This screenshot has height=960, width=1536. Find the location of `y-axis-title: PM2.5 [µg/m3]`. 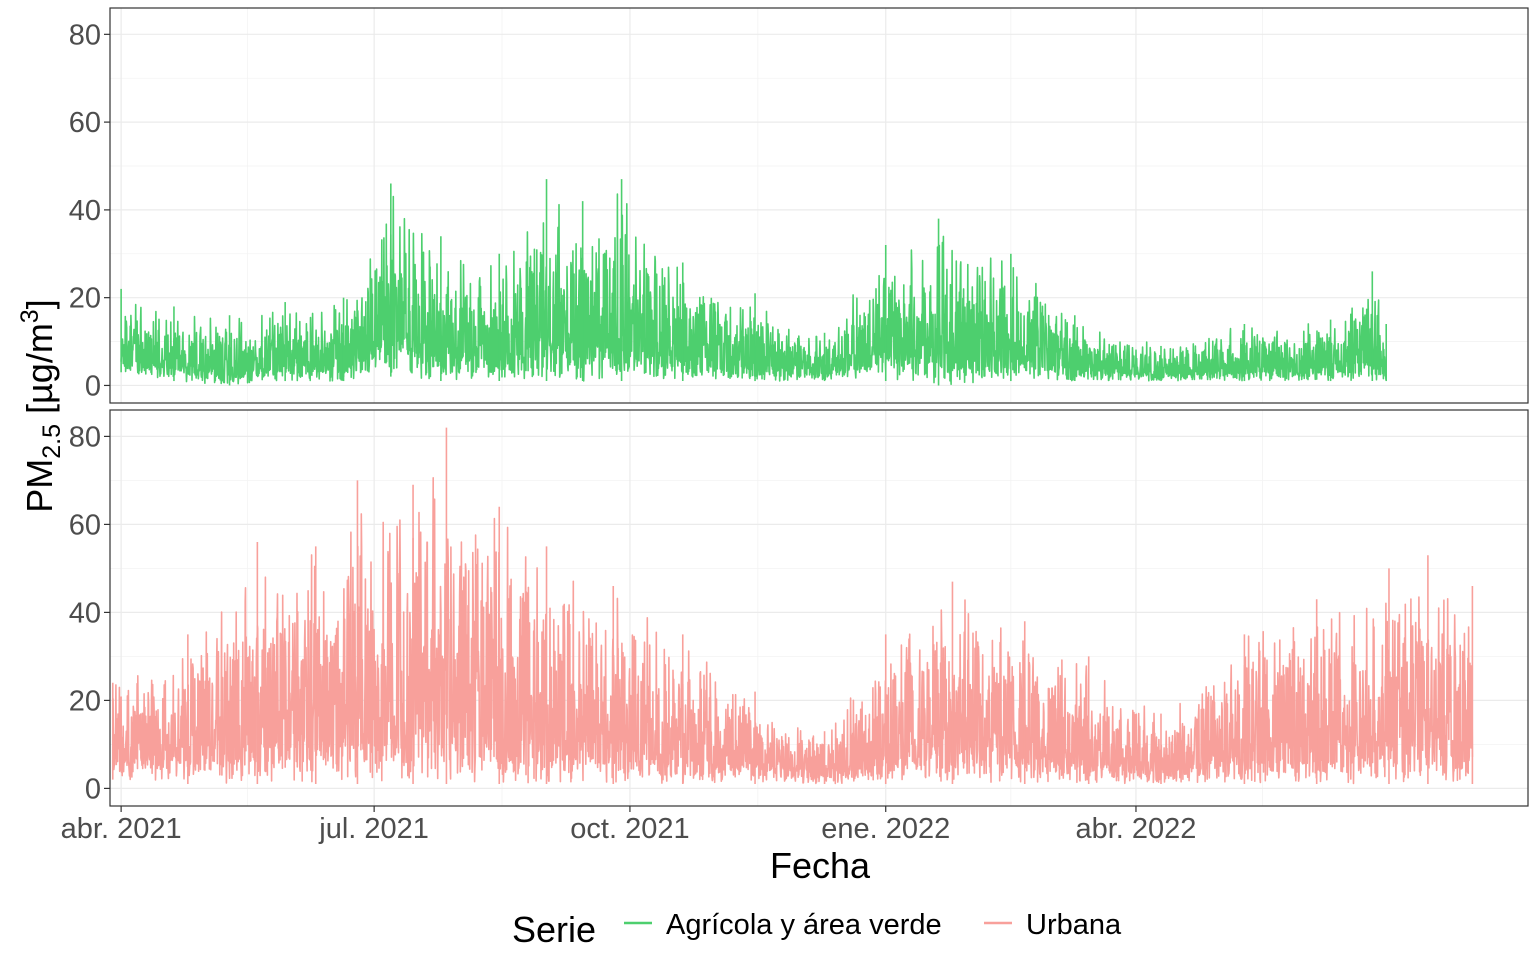

y-axis-title: PM2.5 [µg/m3] is located at coordinates (41, 405).